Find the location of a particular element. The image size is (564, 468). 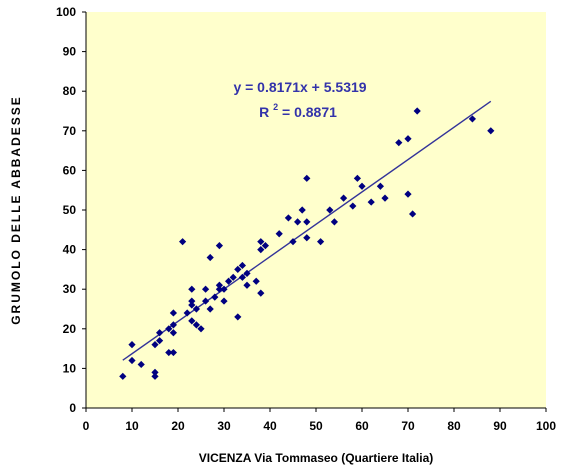

r-squared-label: R 2 = 0.8871 is located at coordinates (298, 108).